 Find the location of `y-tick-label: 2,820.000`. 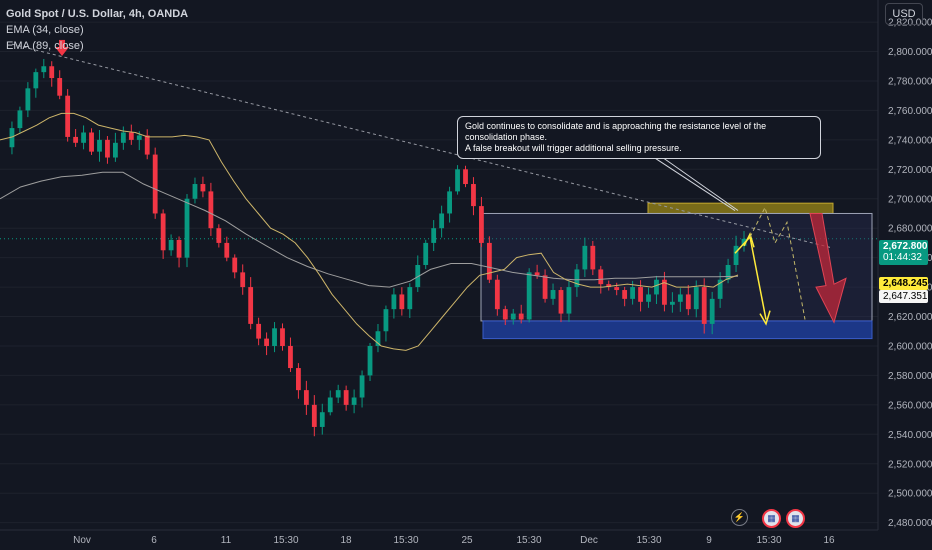

y-tick-label: 2,820.000 is located at coordinates (910, 23).